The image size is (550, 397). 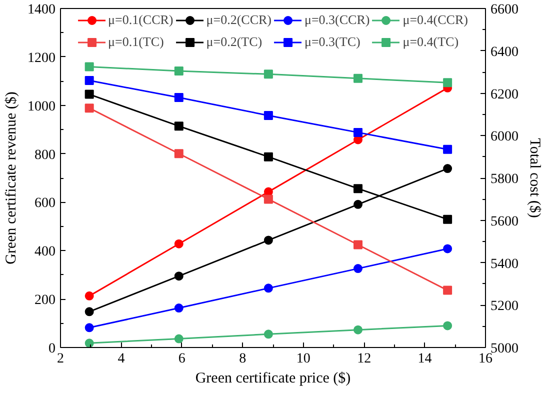 I want to click on x-tick-label: 10, so click(x=303, y=359).